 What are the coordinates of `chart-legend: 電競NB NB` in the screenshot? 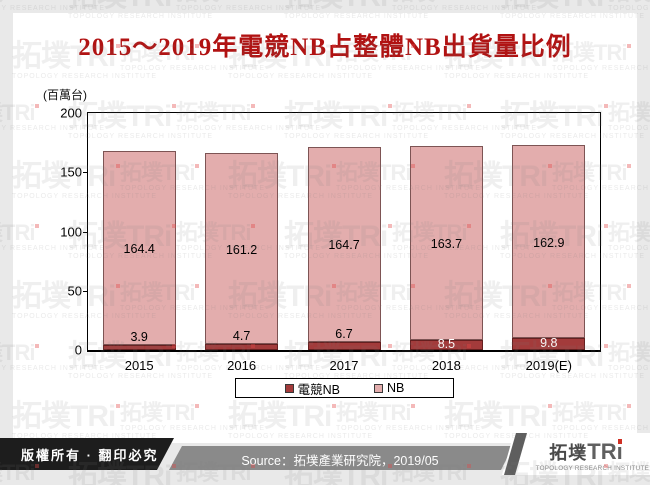 It's located at (344, 388).